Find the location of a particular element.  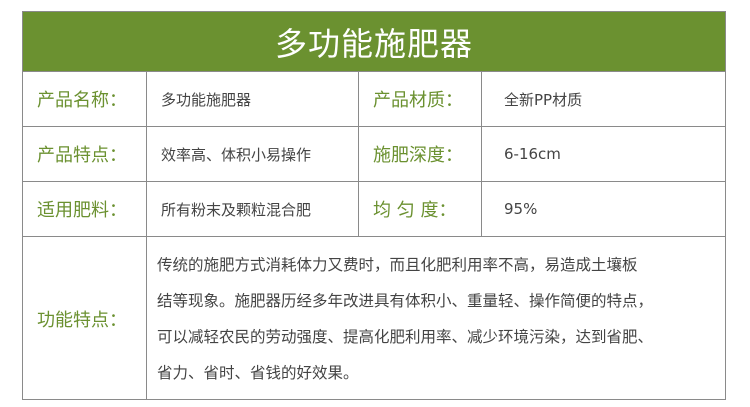

label-depth: 施肥深度： is located at coordinates (419, 154).